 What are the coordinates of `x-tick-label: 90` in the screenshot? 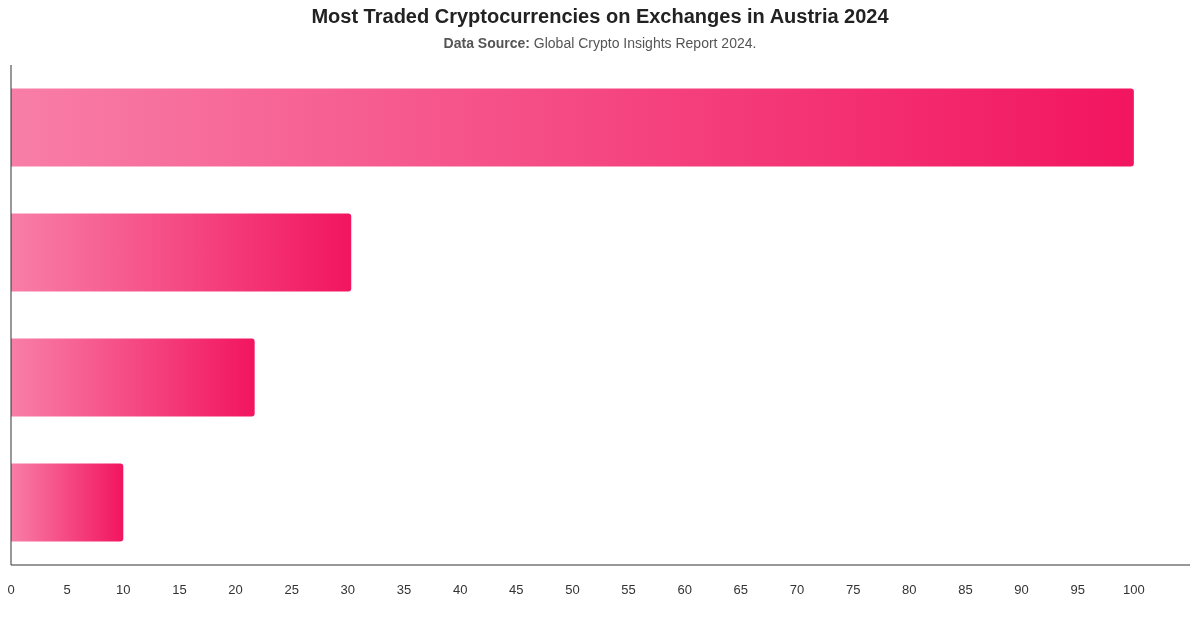 It's located at (1021, 590).